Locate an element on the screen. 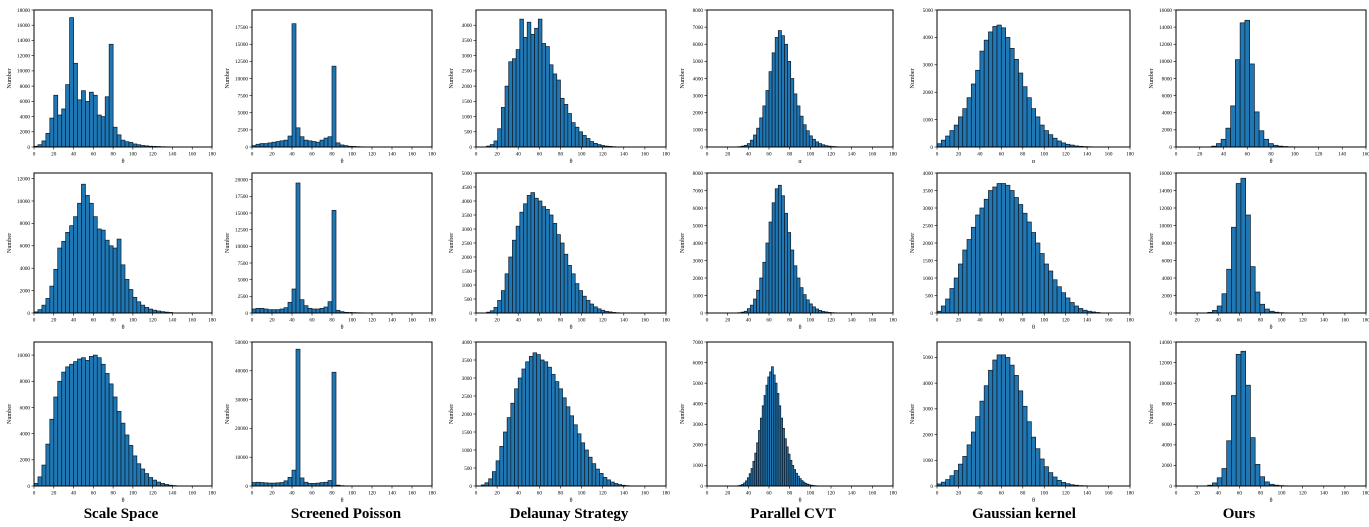 The image size is (1369, 527). y-tick-label: 7000 is located at coordinates (698, 191).